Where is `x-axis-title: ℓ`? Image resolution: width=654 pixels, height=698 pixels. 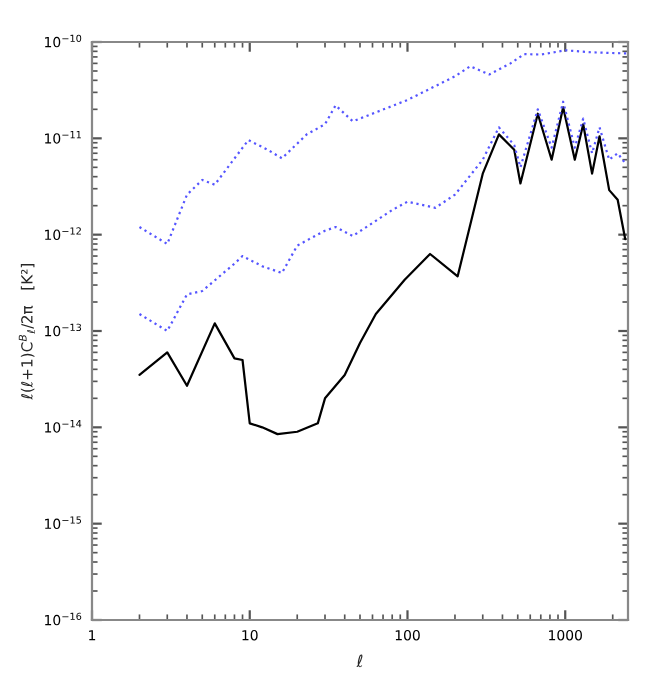
x-axis-title: ℓ is located at coordinates (359, 661).